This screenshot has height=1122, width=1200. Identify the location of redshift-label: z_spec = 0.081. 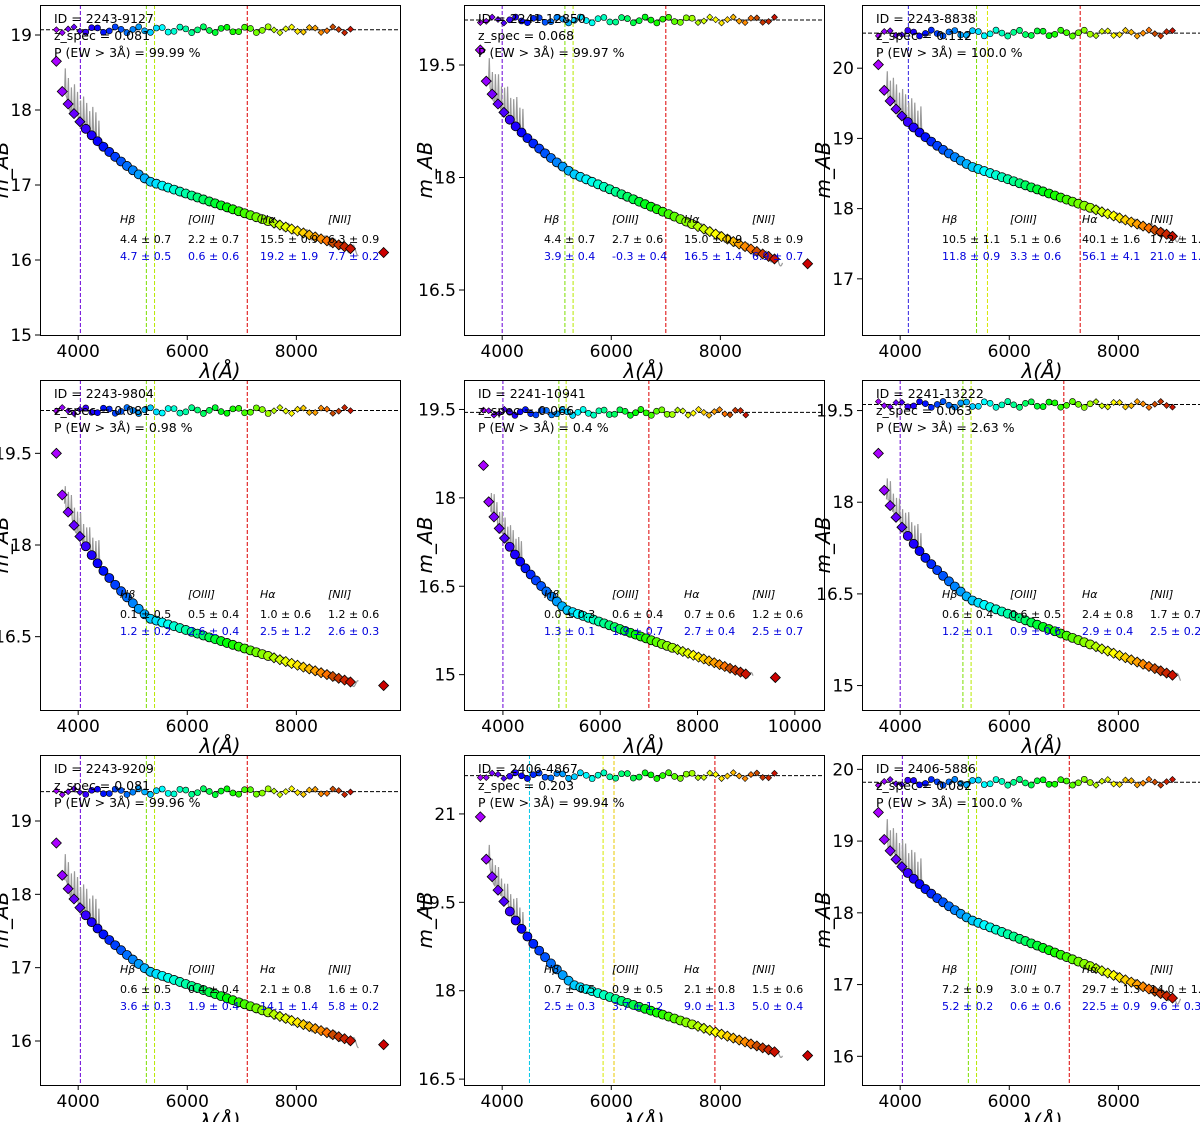
(102, 785).